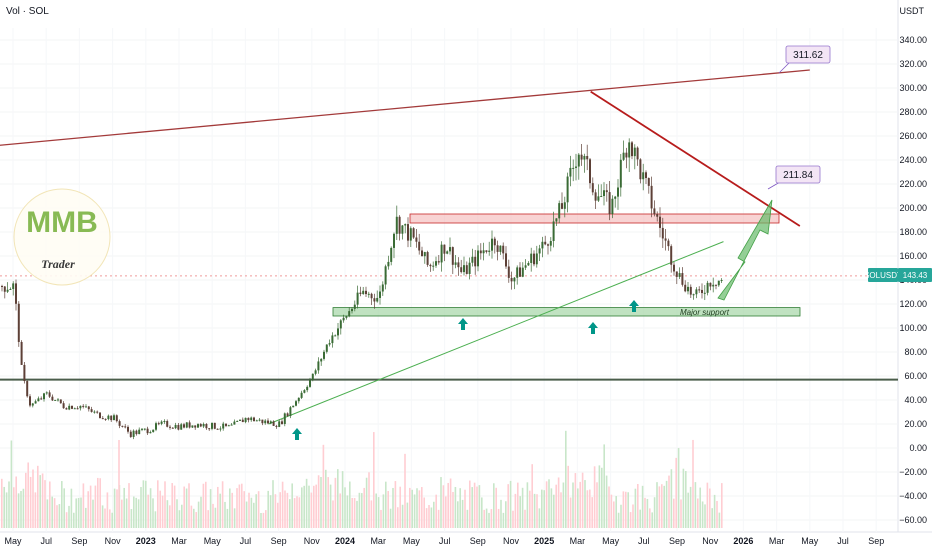 The width and height of the screenshot is (932, 555). I want to click on callout-top-pointer, so click(784, 67).